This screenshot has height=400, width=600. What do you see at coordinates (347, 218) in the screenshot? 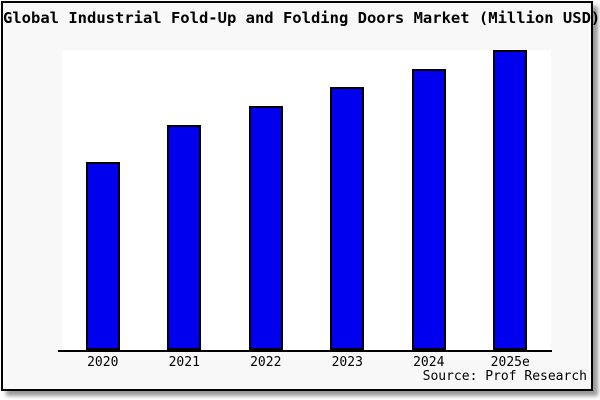
I see `bar-2023` at bounding box center [347, 218].